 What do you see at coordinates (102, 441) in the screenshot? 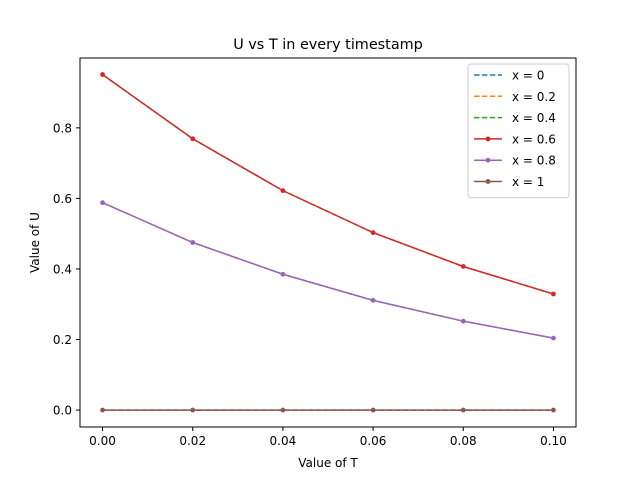
I see `x-tick-label: 0.00` at bounding box center [102, 441].